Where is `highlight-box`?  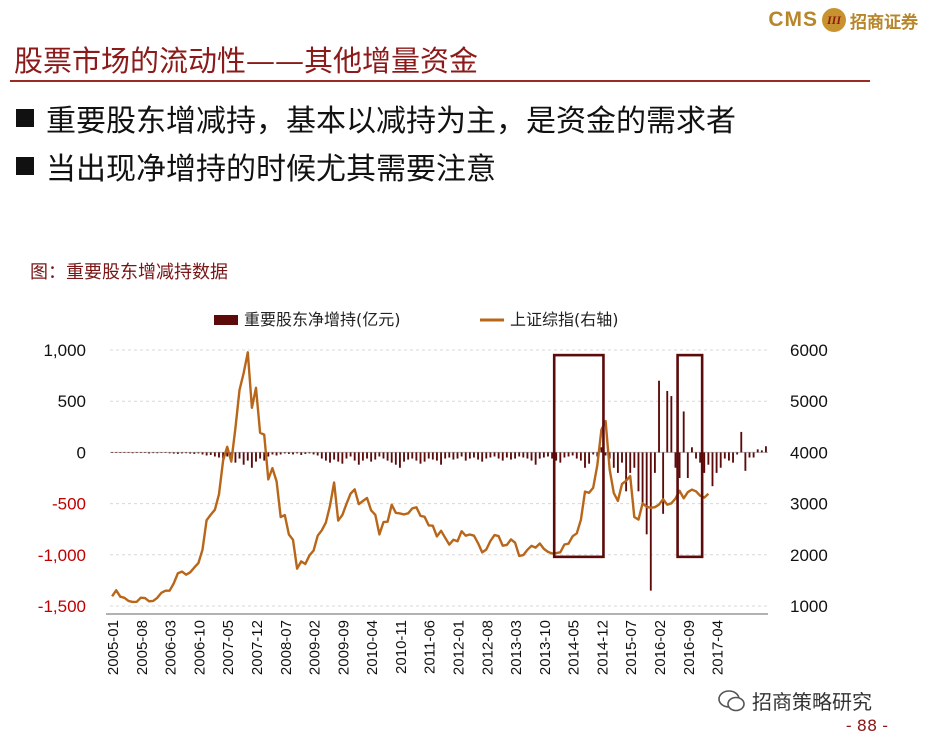
highlight-box is located at coordinates (690, 456).